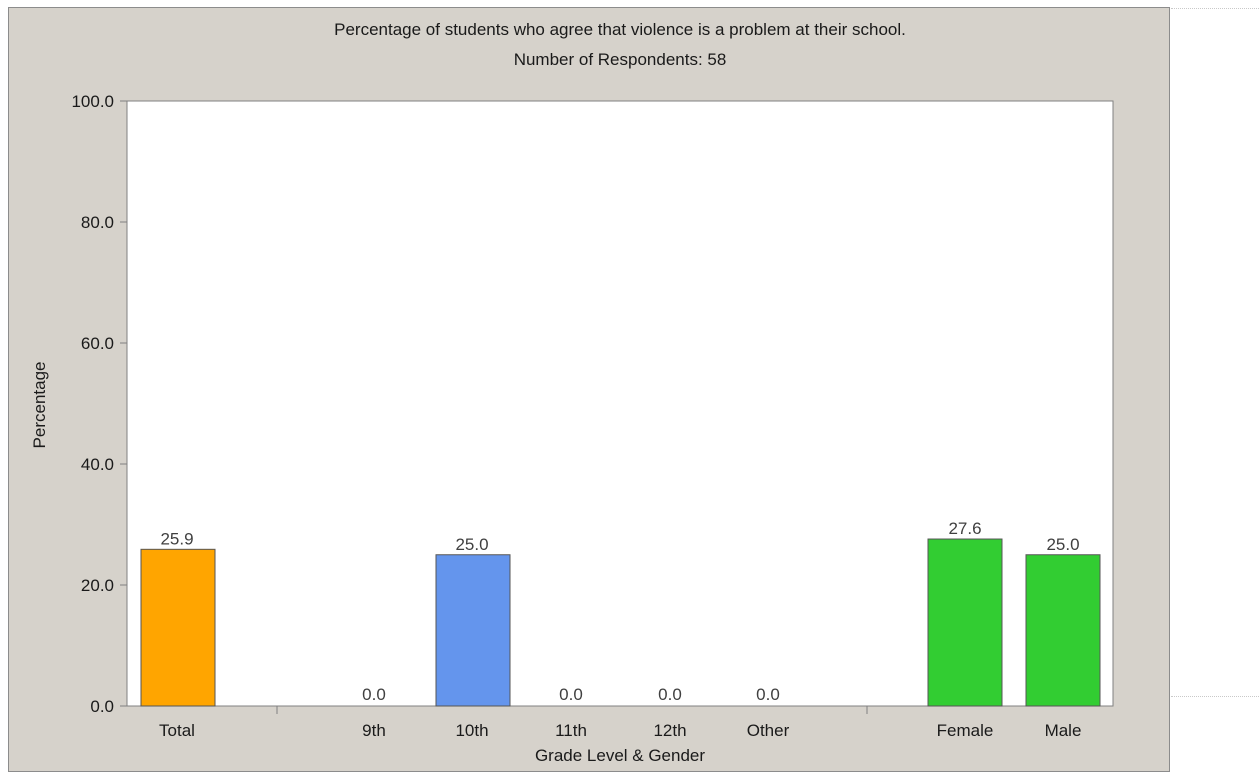 The image size is (1259, 779). What do you see at coordinates (473, 630) in the screenshot?
I see `bar-10th` at bounding box center [473, 630].